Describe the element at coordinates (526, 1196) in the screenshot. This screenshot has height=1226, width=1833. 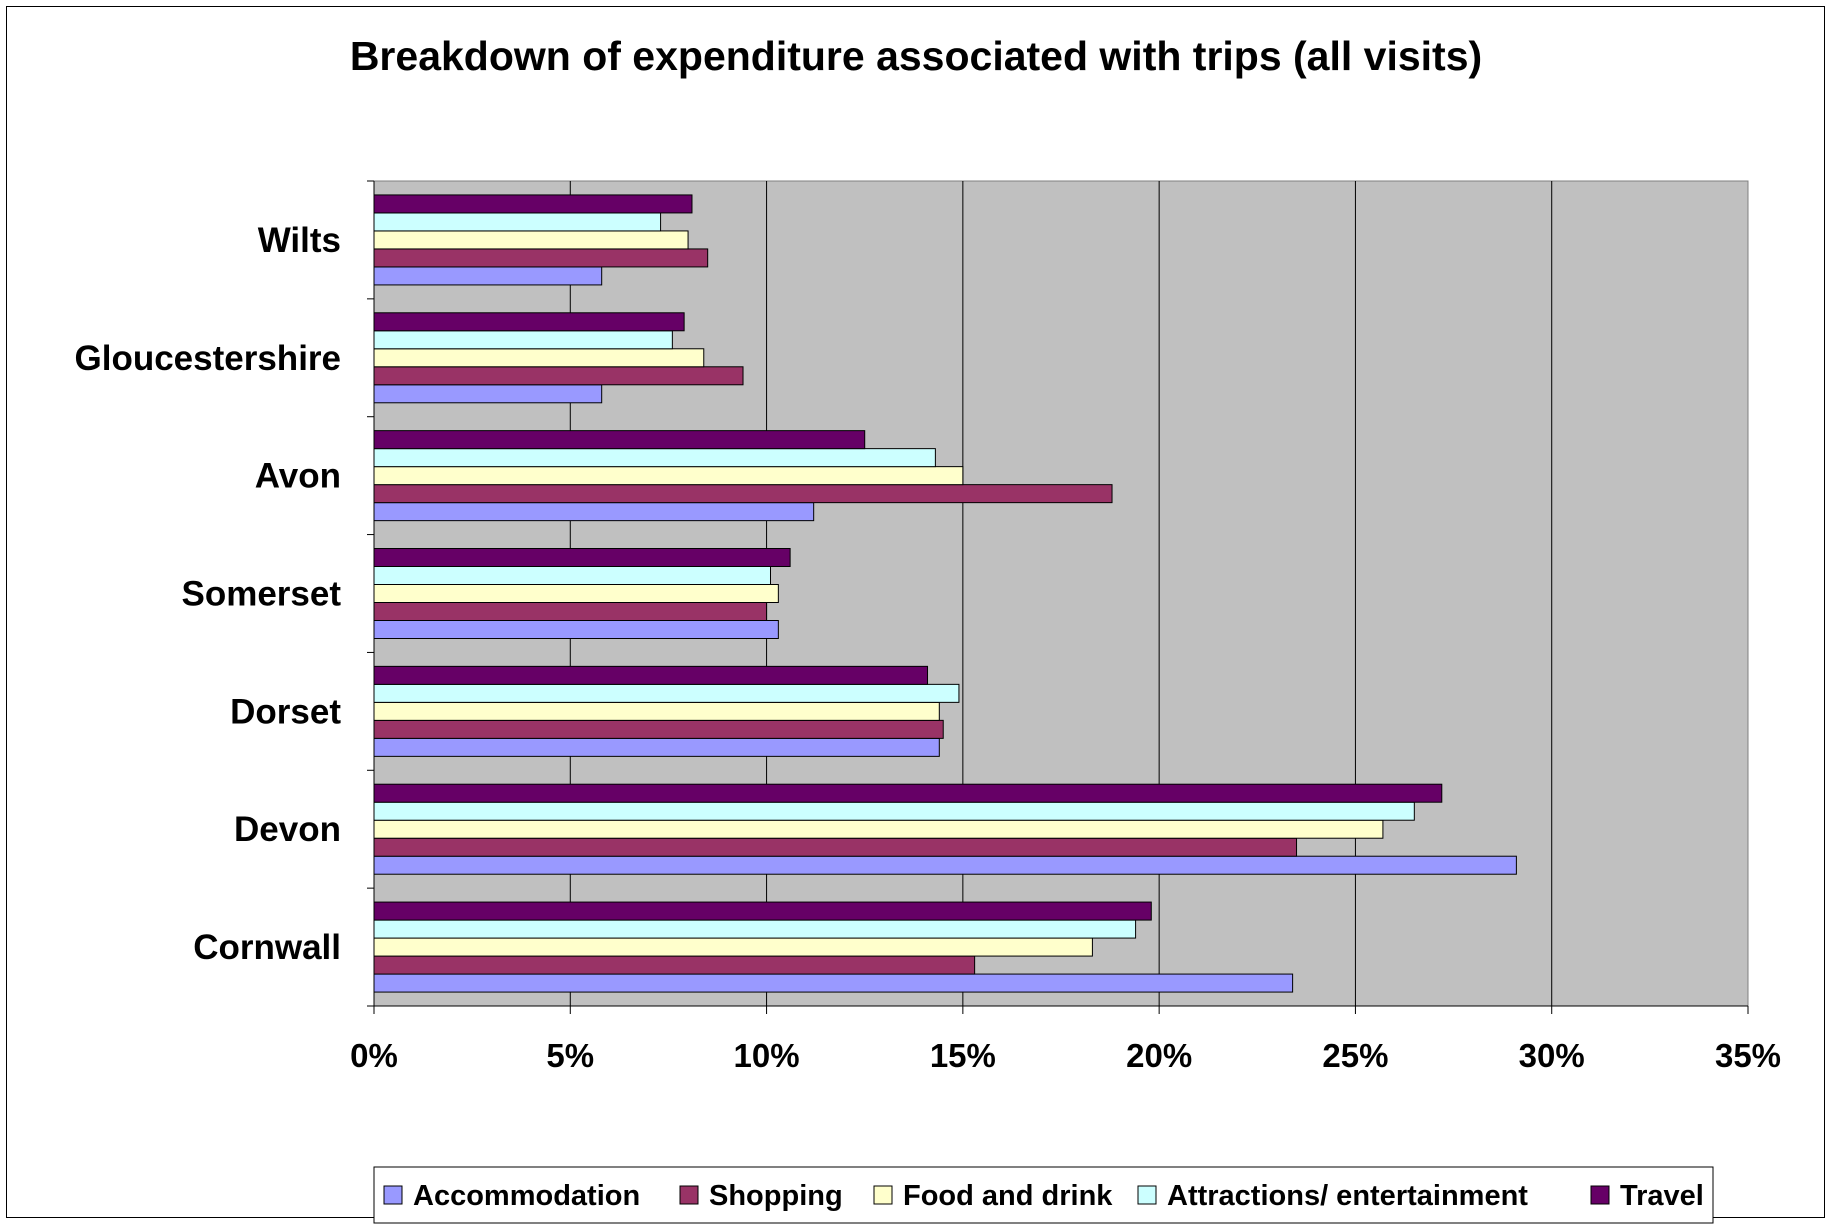
I see `legend-label: Accommodation` at that location.